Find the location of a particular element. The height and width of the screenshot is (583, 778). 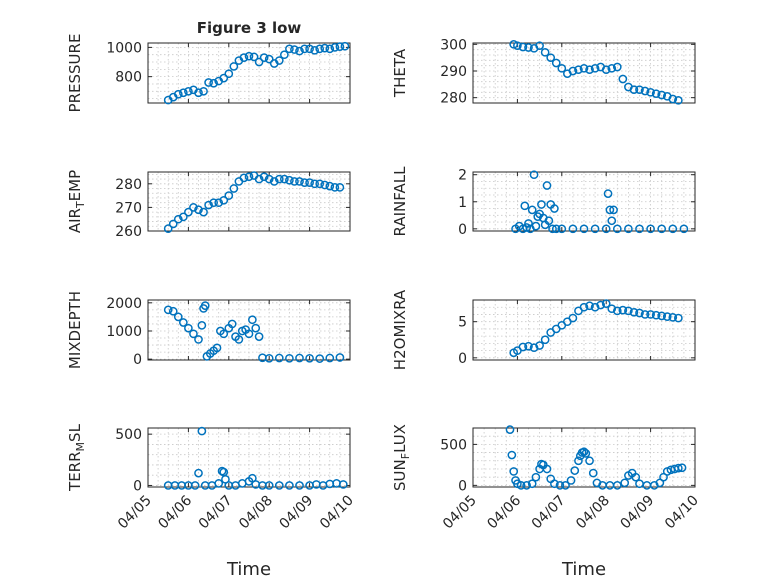

subplot-6: 0 5 H2OMIXRA is located at coordinates (543, 329).